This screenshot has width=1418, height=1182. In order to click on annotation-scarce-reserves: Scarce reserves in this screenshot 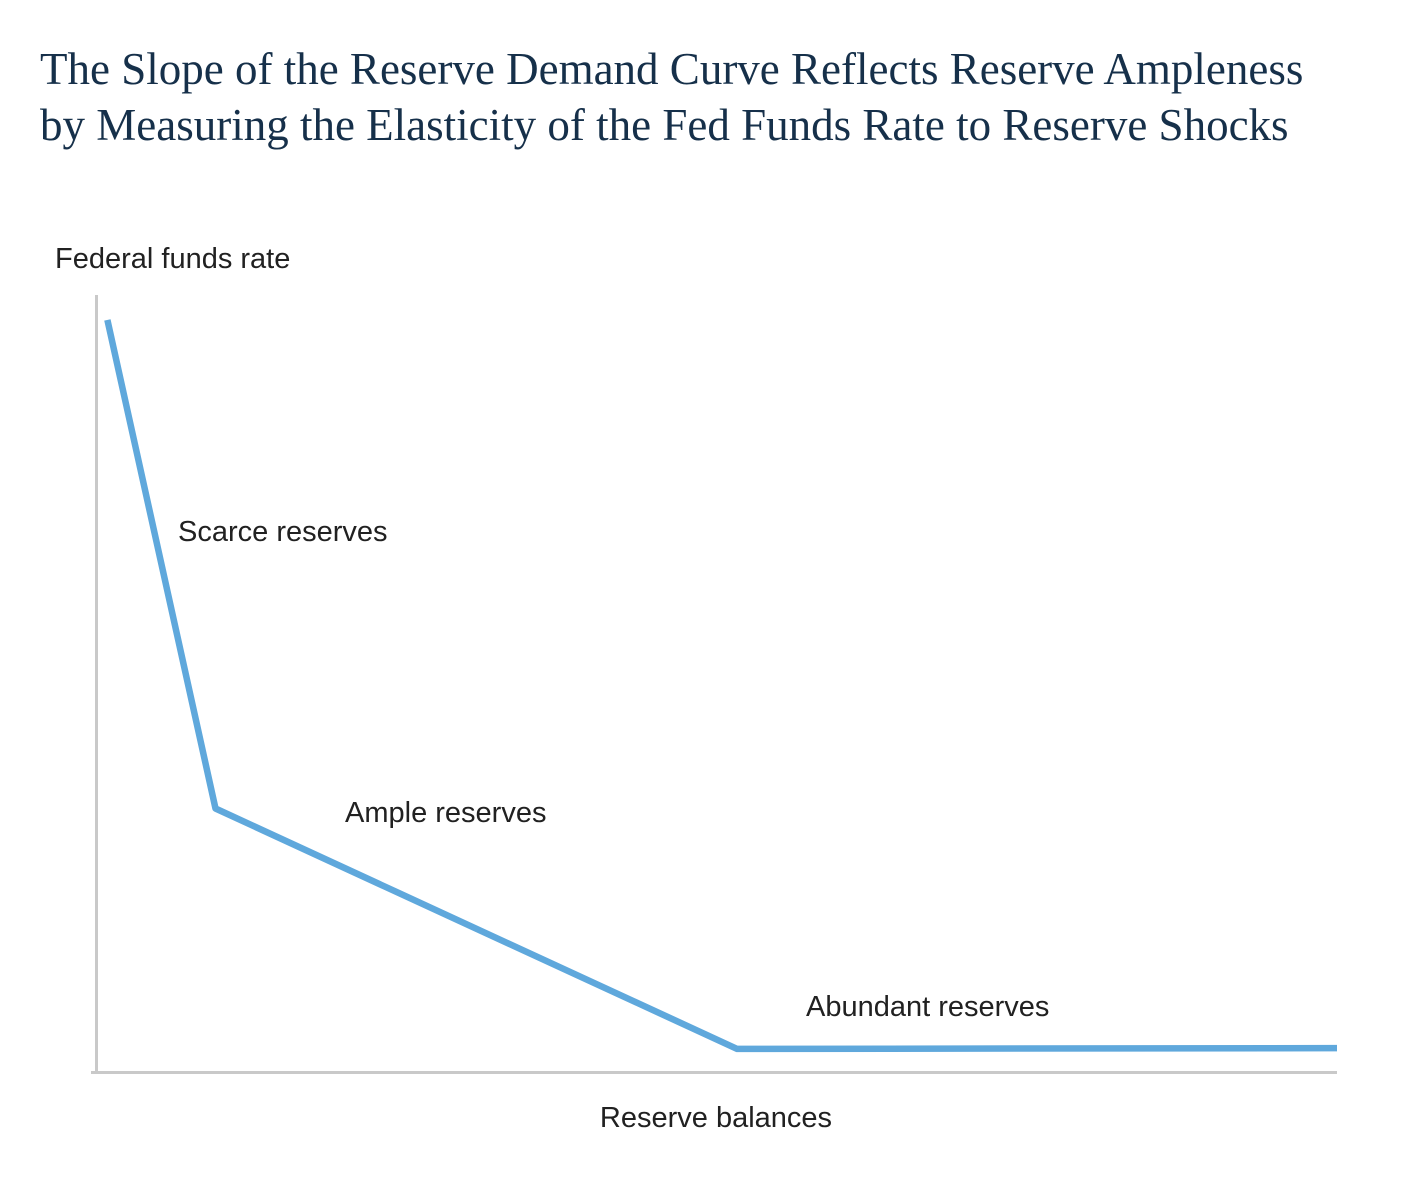, I will do `click(283, 532)`.